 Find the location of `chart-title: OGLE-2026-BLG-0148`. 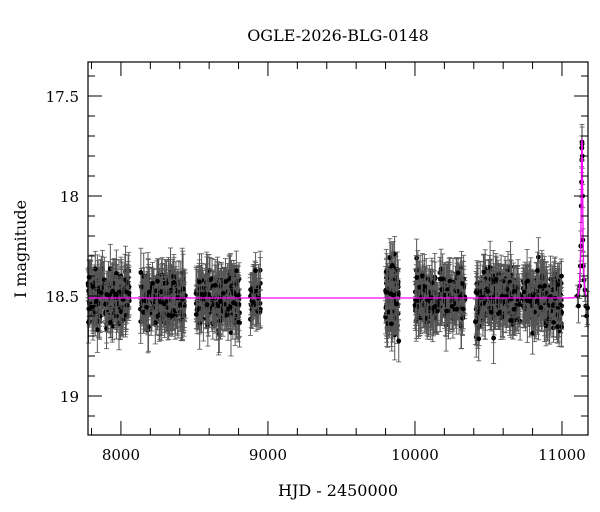

chart-title: OGLE-2026-BLG-0148 is located at coordinates (338, 35).